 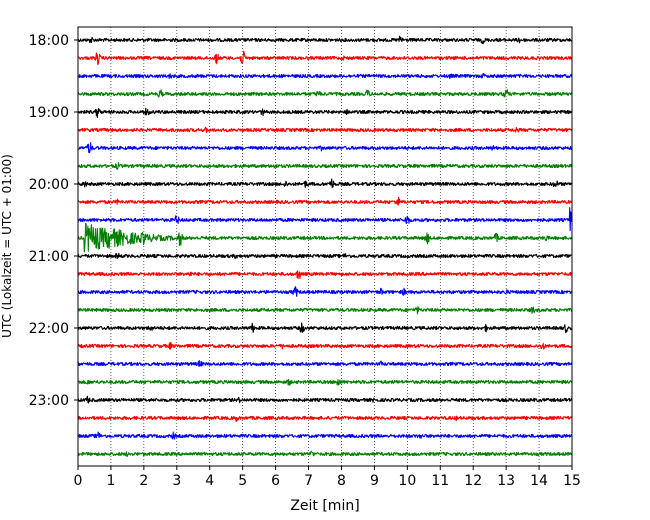 I want to click on trace-1945, so click(x=325, y=165).